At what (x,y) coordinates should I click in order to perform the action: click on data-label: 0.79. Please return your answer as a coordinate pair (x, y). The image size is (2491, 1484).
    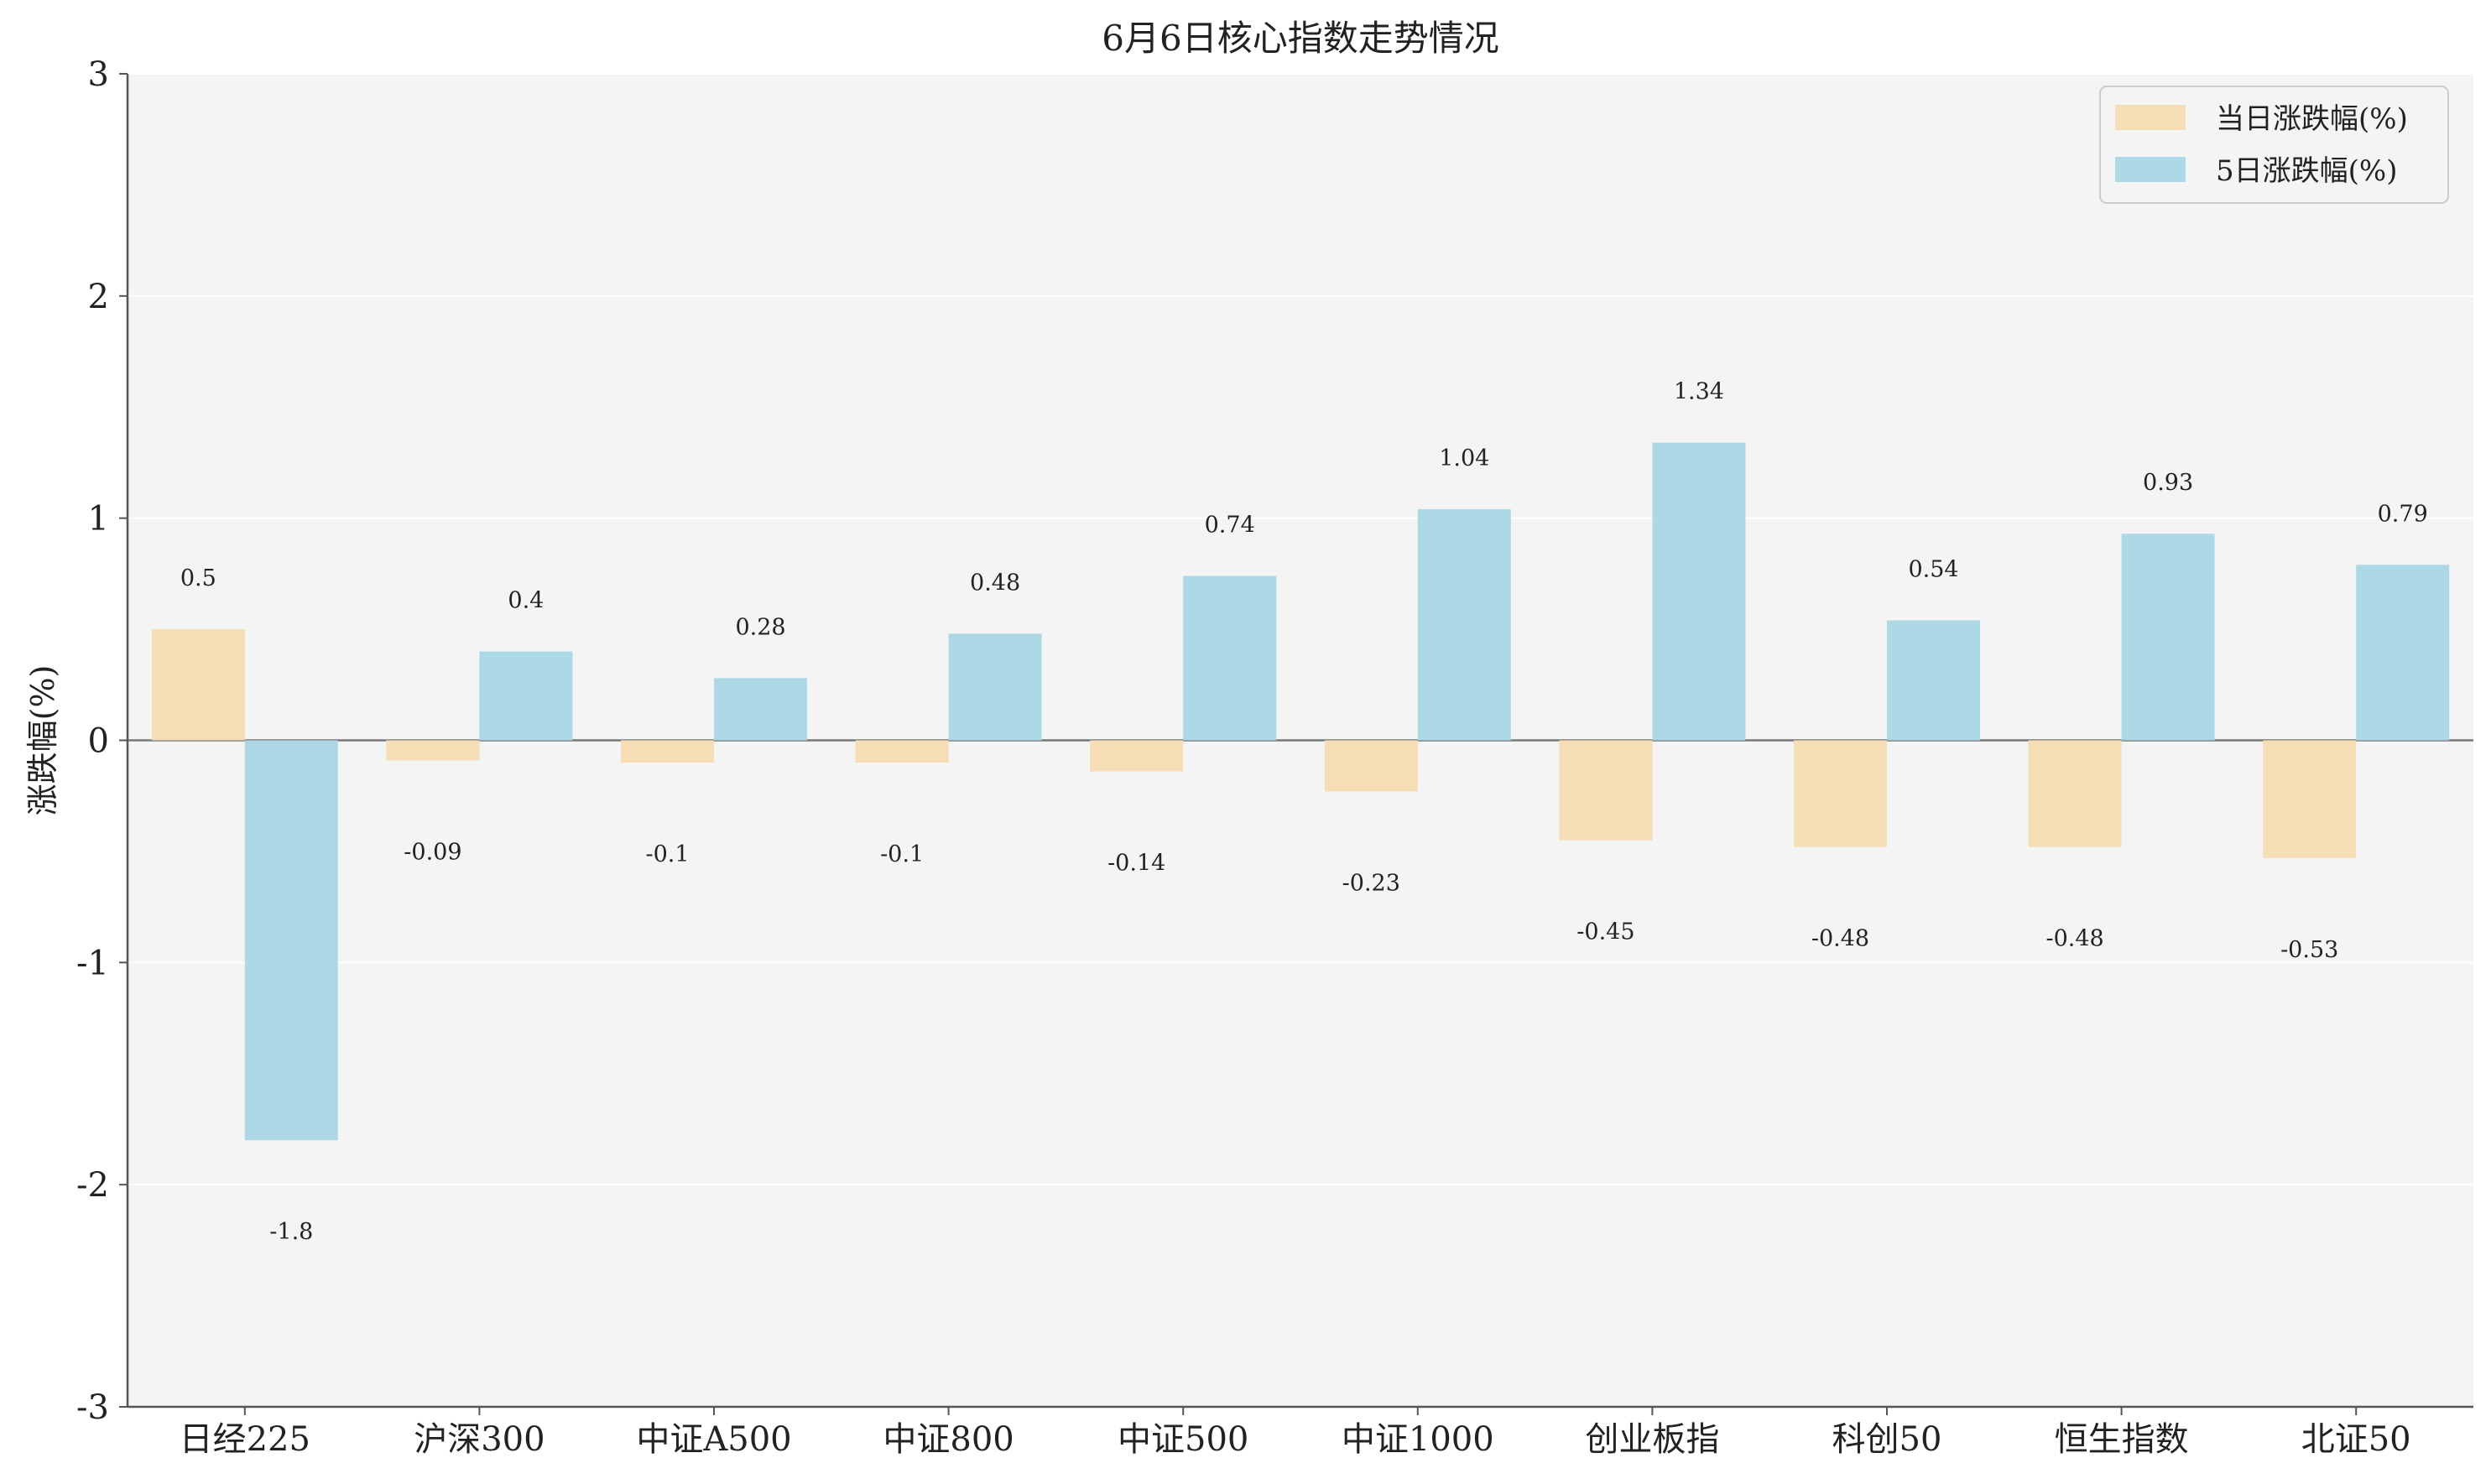
    Looking at the image, I should click on (2403, 514).